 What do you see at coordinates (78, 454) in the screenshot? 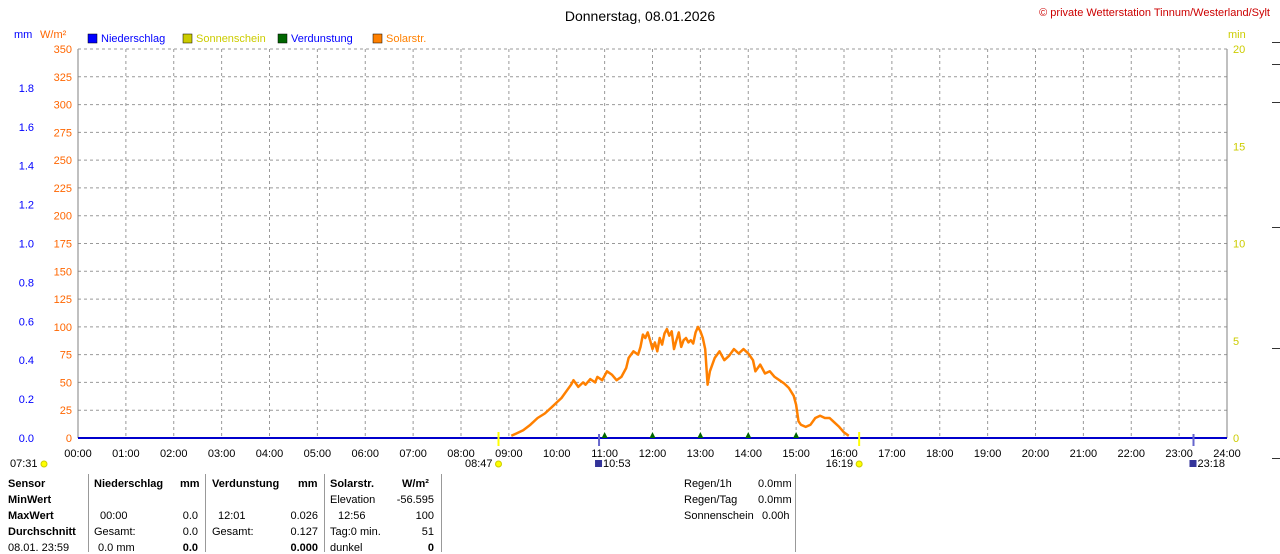
I see `x-tick-label: 00:00` at bounding box center [78, 454].